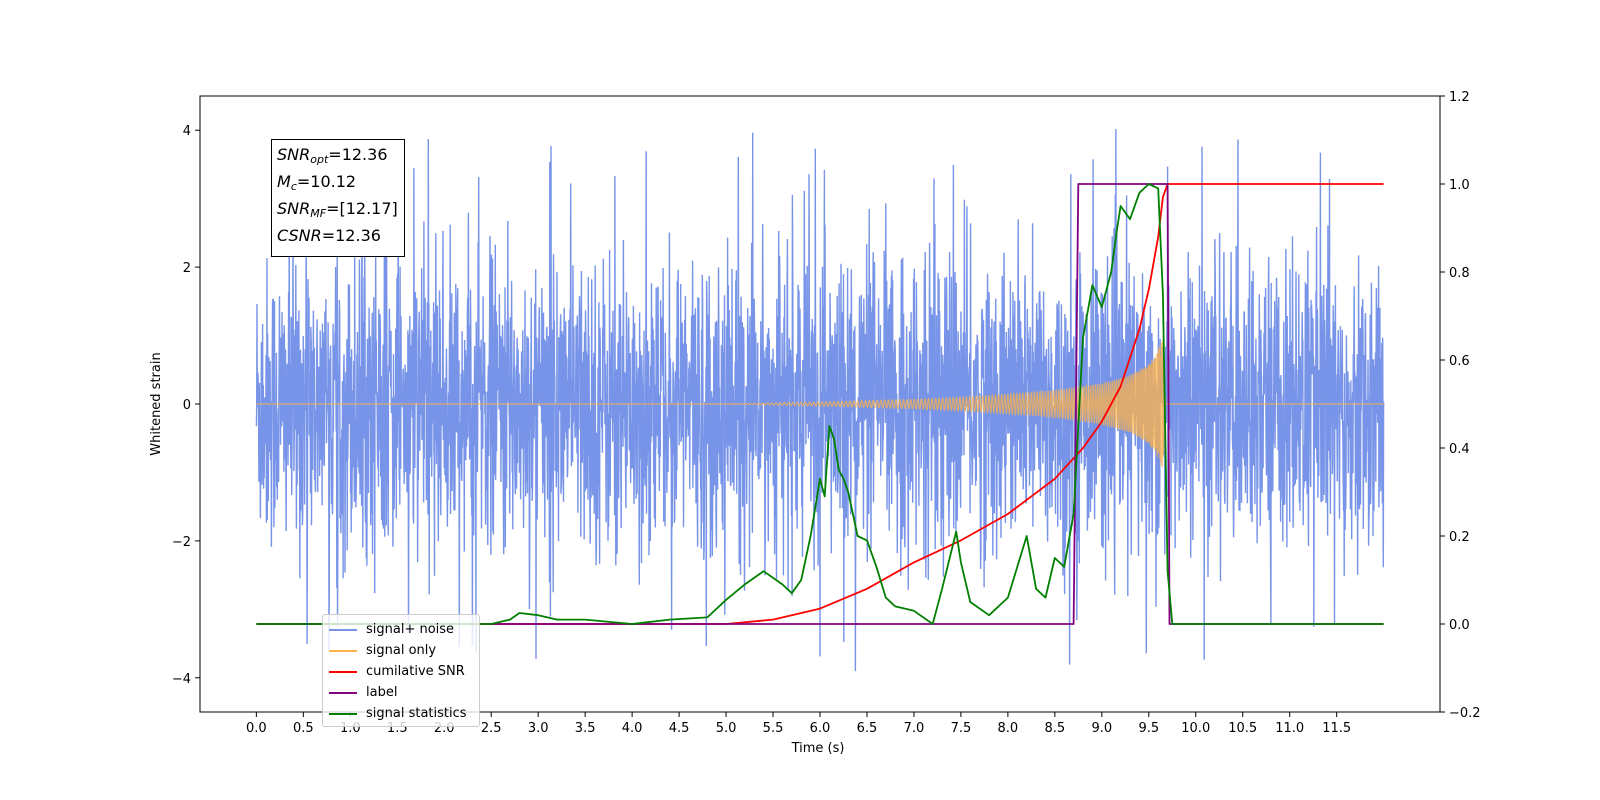 This screenshot has width=1600, height=800. What do you see at coordinates (1101, 728) in the screenshot?
I see `x-tick-label: 9.0` at bounding box center [1101, 728].